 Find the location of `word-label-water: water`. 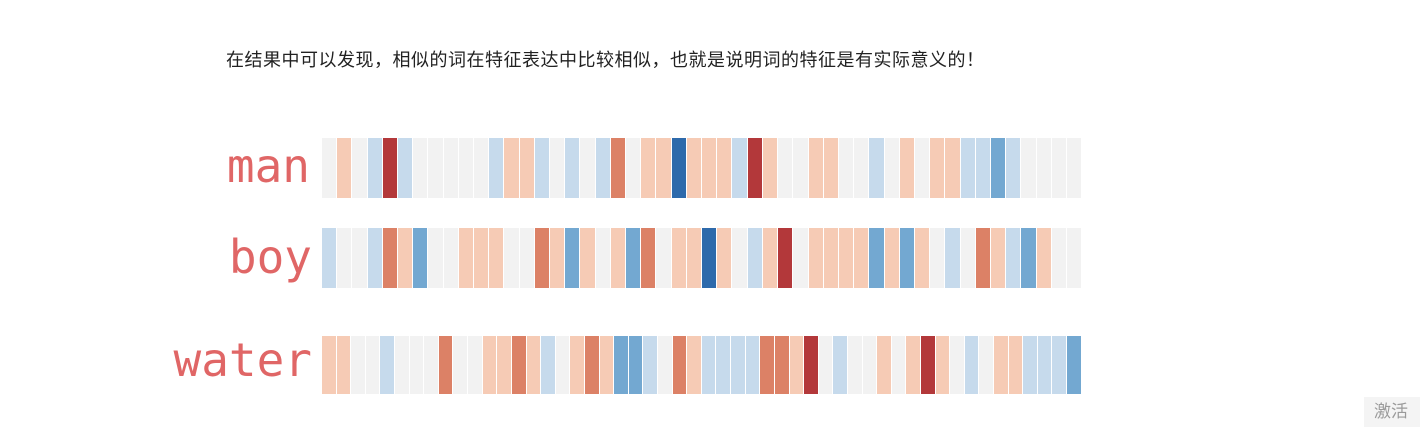

word-label-water: water is located at coordinates (242, 360).